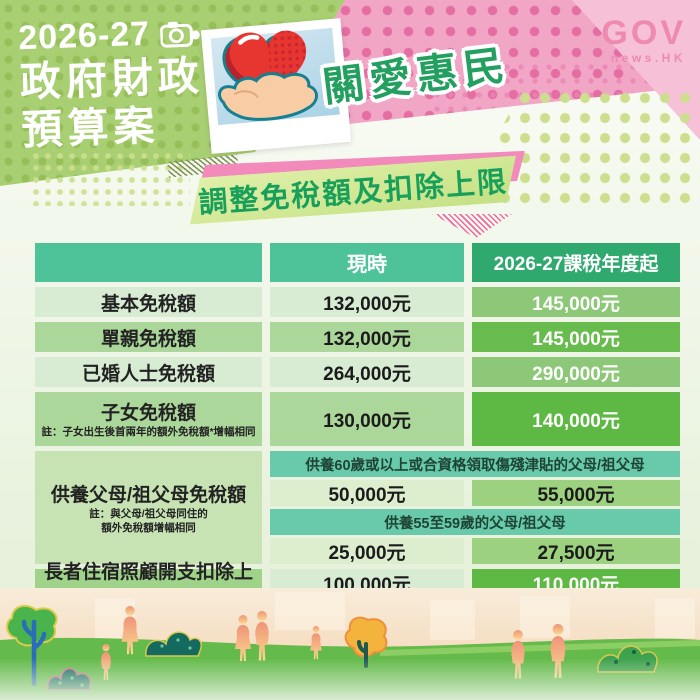 The image size is (700, 700). I want to click on table-row-single-parent-allowance: 單親免稅額 132,000元 145,000元, so click(357, 337).